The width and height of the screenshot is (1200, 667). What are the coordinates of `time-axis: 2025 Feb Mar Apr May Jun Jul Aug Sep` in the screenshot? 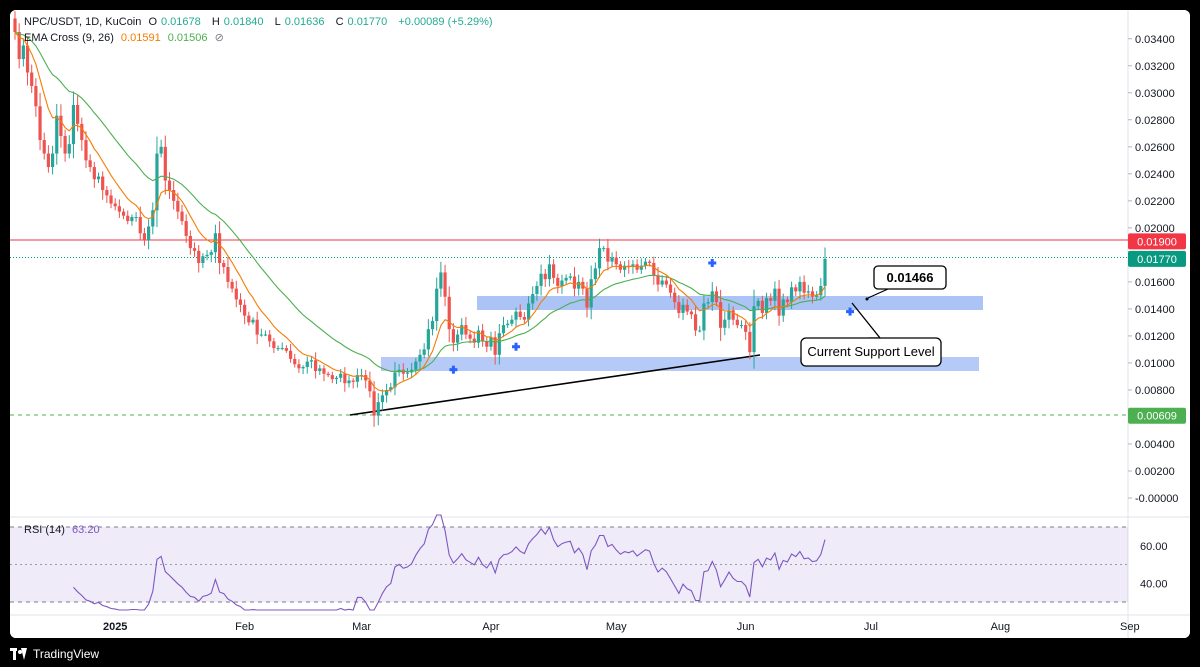 It's located at (621, 627).